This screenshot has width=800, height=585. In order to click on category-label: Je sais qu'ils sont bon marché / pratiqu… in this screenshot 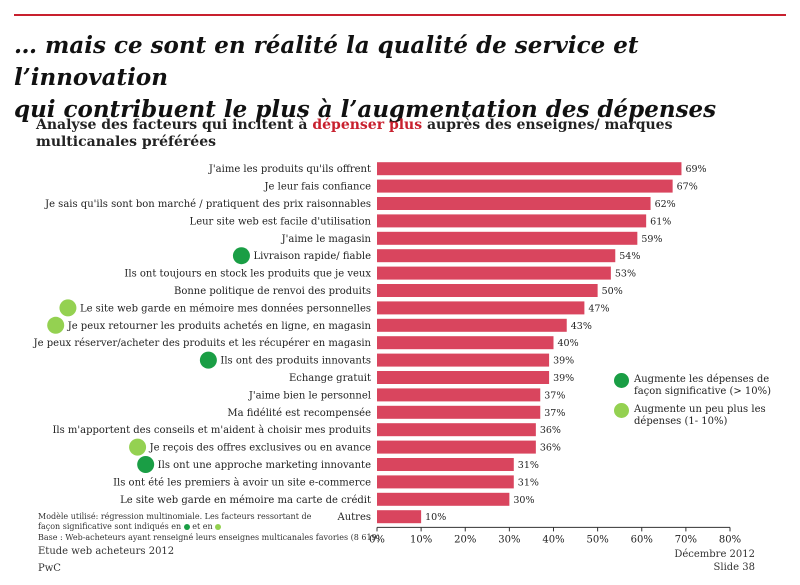, I will do `click(207, 204)`.